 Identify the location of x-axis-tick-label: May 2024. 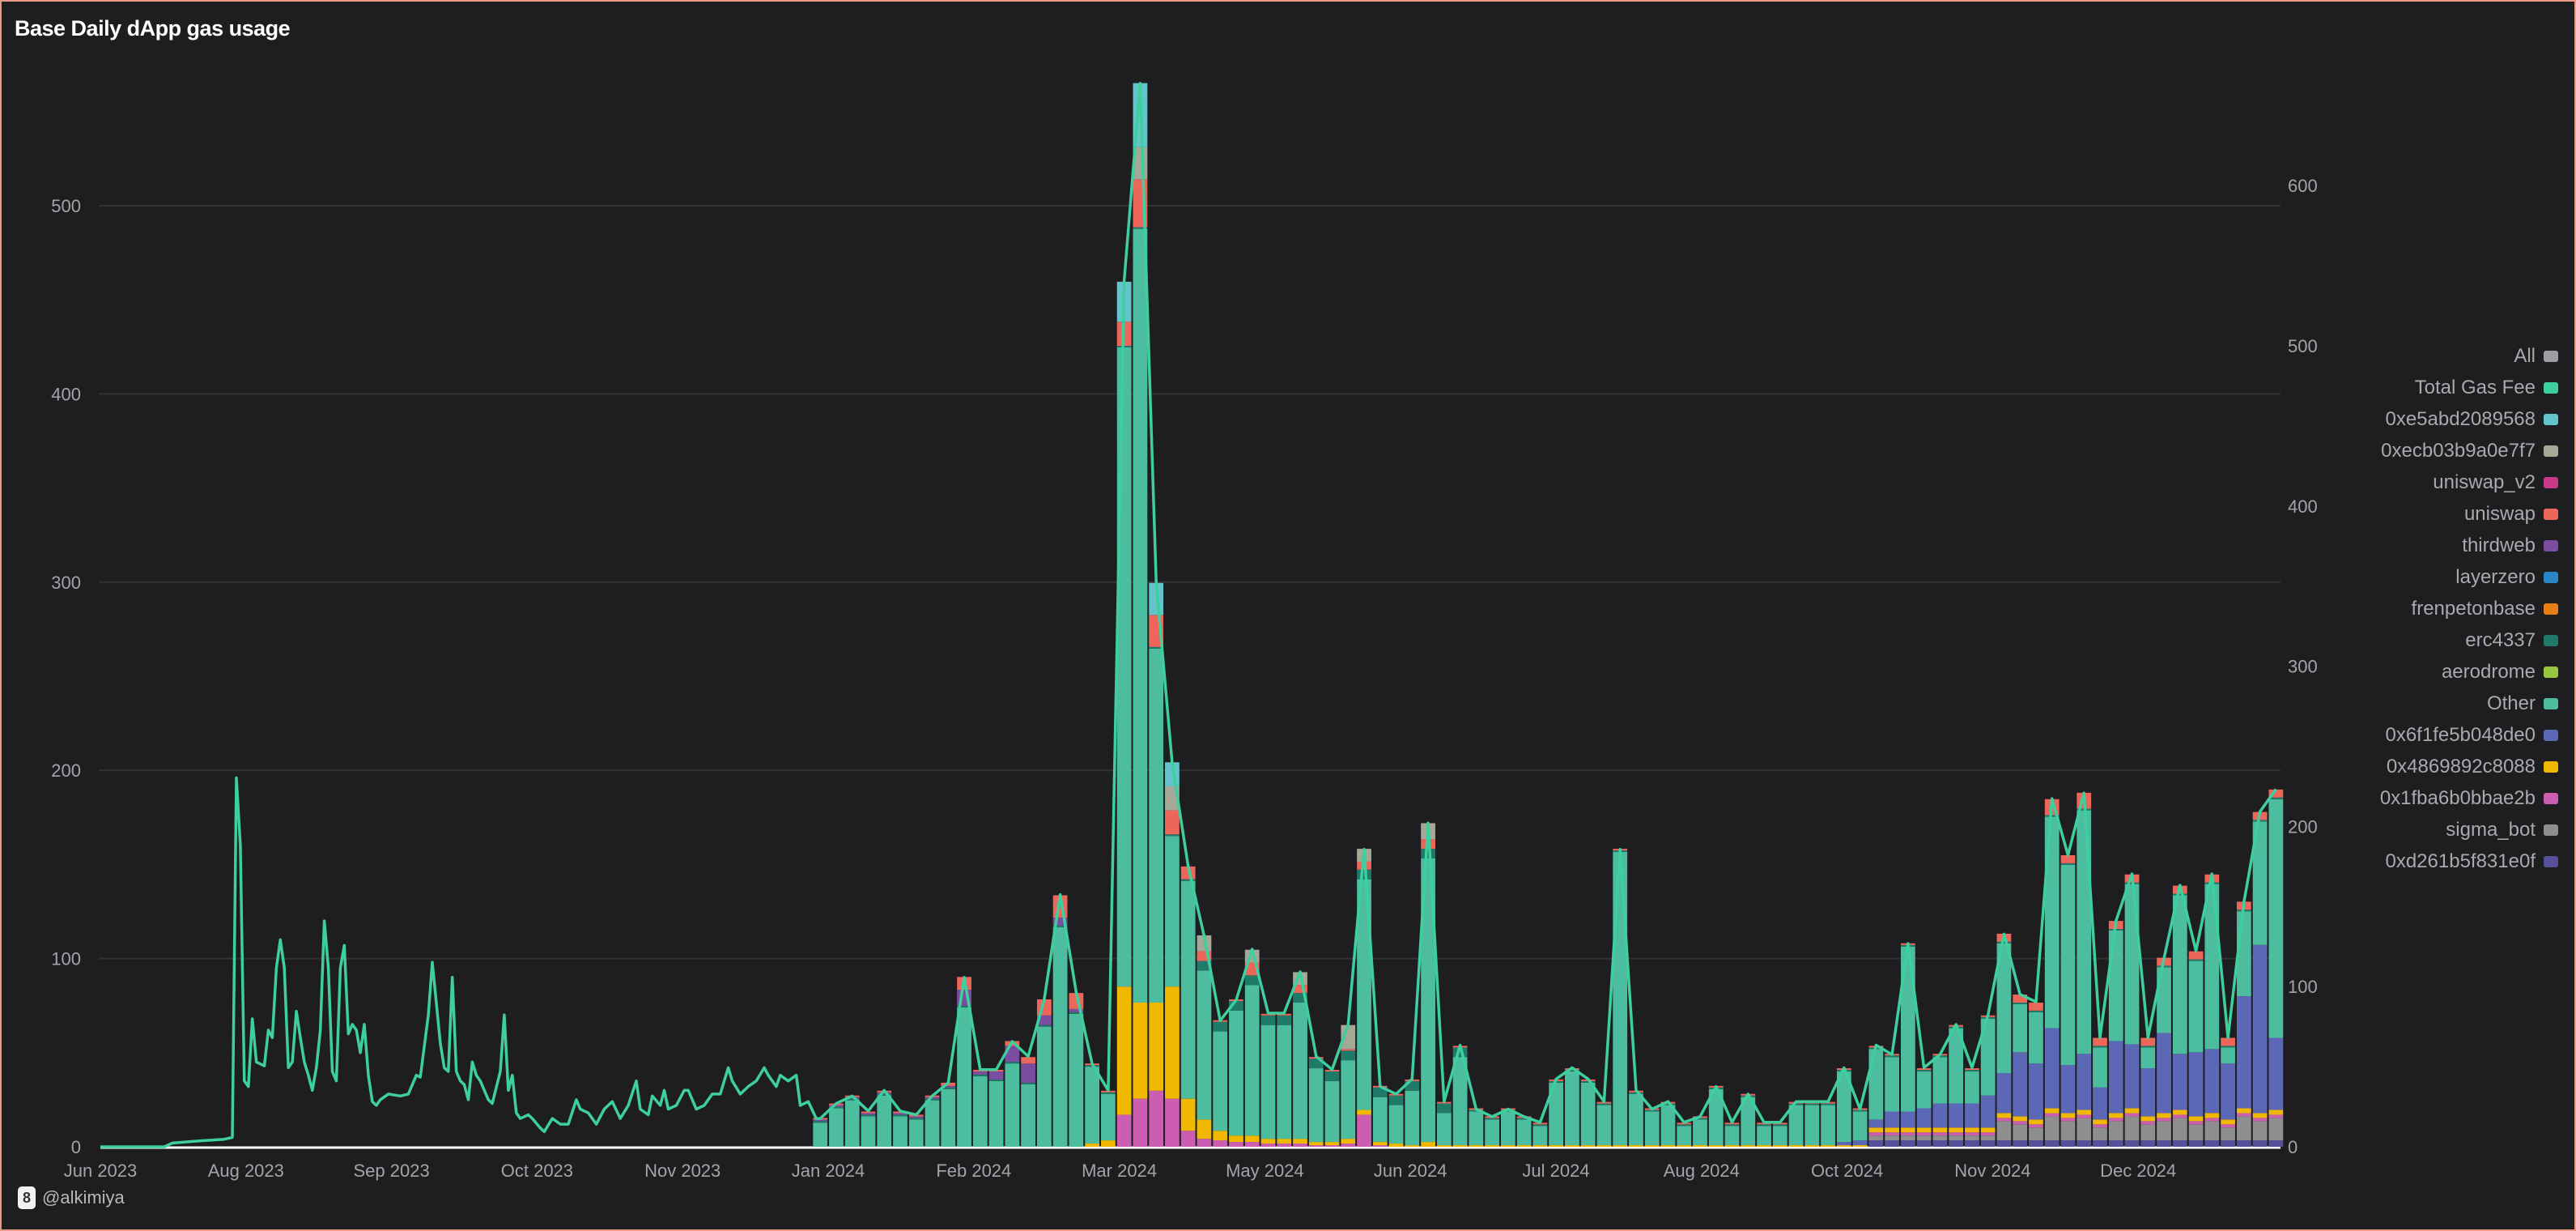
(1265, 1171).